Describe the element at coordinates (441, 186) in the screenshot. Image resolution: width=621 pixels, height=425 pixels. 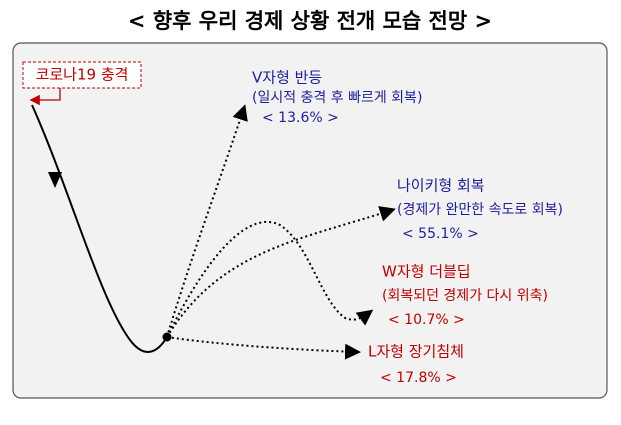
I see `scenario-name: 나이키형 회복` at that location.